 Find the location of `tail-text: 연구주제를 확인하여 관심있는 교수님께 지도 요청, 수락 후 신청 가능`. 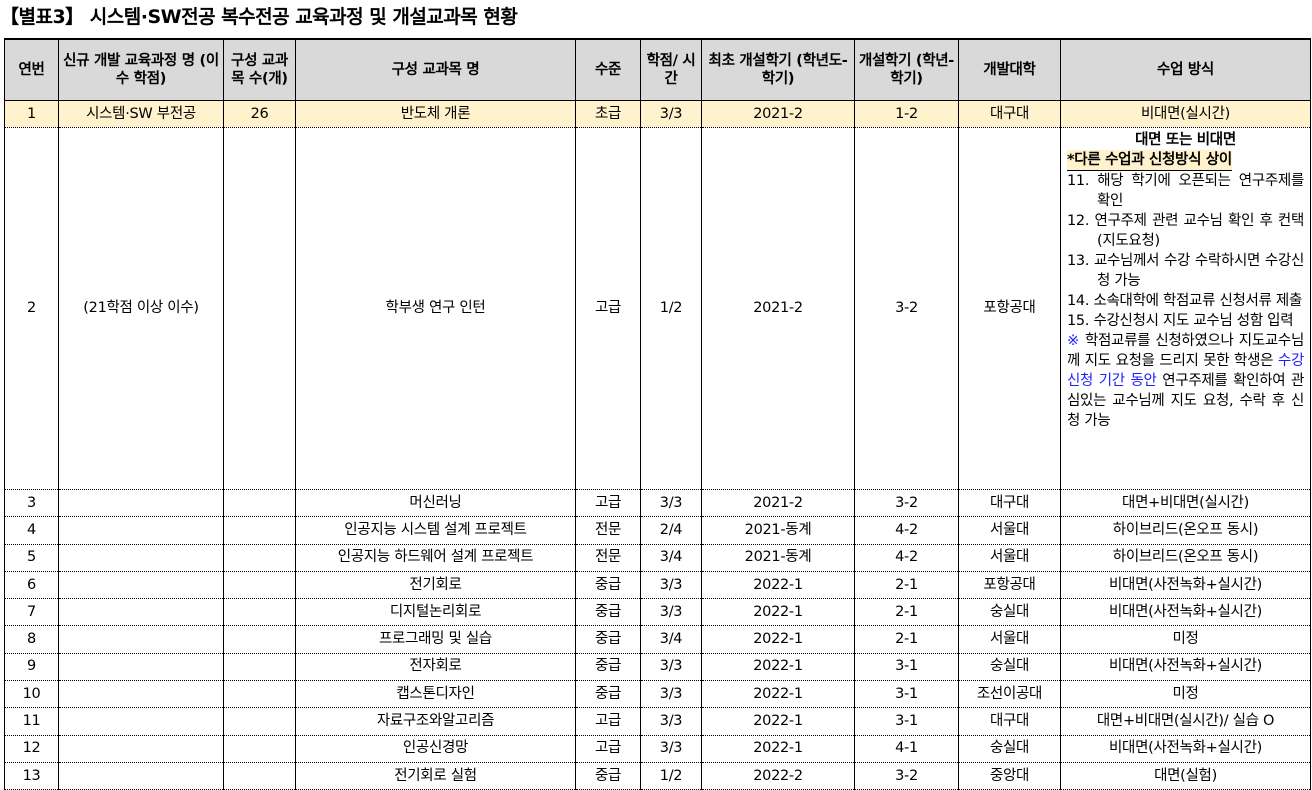

tail-text: 연구주제를 확인하여 관심있는 교수님께 지도 요청, 수락 후 신청 가능 is located at coordinates (1186, 401).